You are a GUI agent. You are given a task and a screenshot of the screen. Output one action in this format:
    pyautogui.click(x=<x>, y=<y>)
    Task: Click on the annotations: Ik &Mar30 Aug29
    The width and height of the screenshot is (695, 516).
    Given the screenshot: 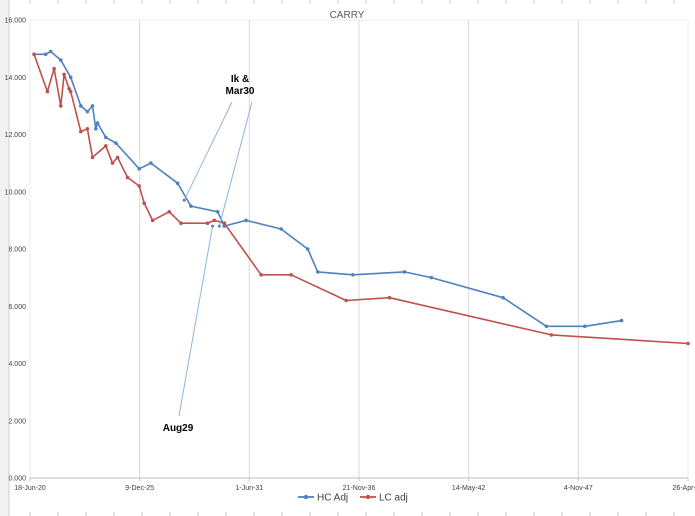 What is the action you would take?
    pyautogui.click(x=209, y=254)
    